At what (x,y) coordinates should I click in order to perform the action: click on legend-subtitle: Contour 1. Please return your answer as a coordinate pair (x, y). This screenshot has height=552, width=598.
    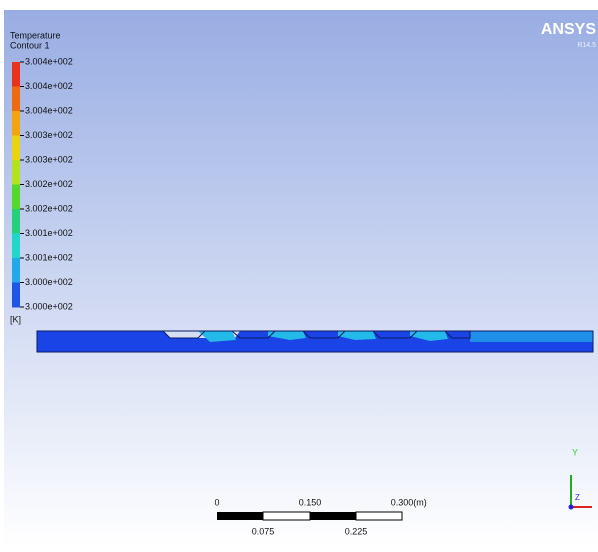
    Looking at the image, I should click on (30, 45).